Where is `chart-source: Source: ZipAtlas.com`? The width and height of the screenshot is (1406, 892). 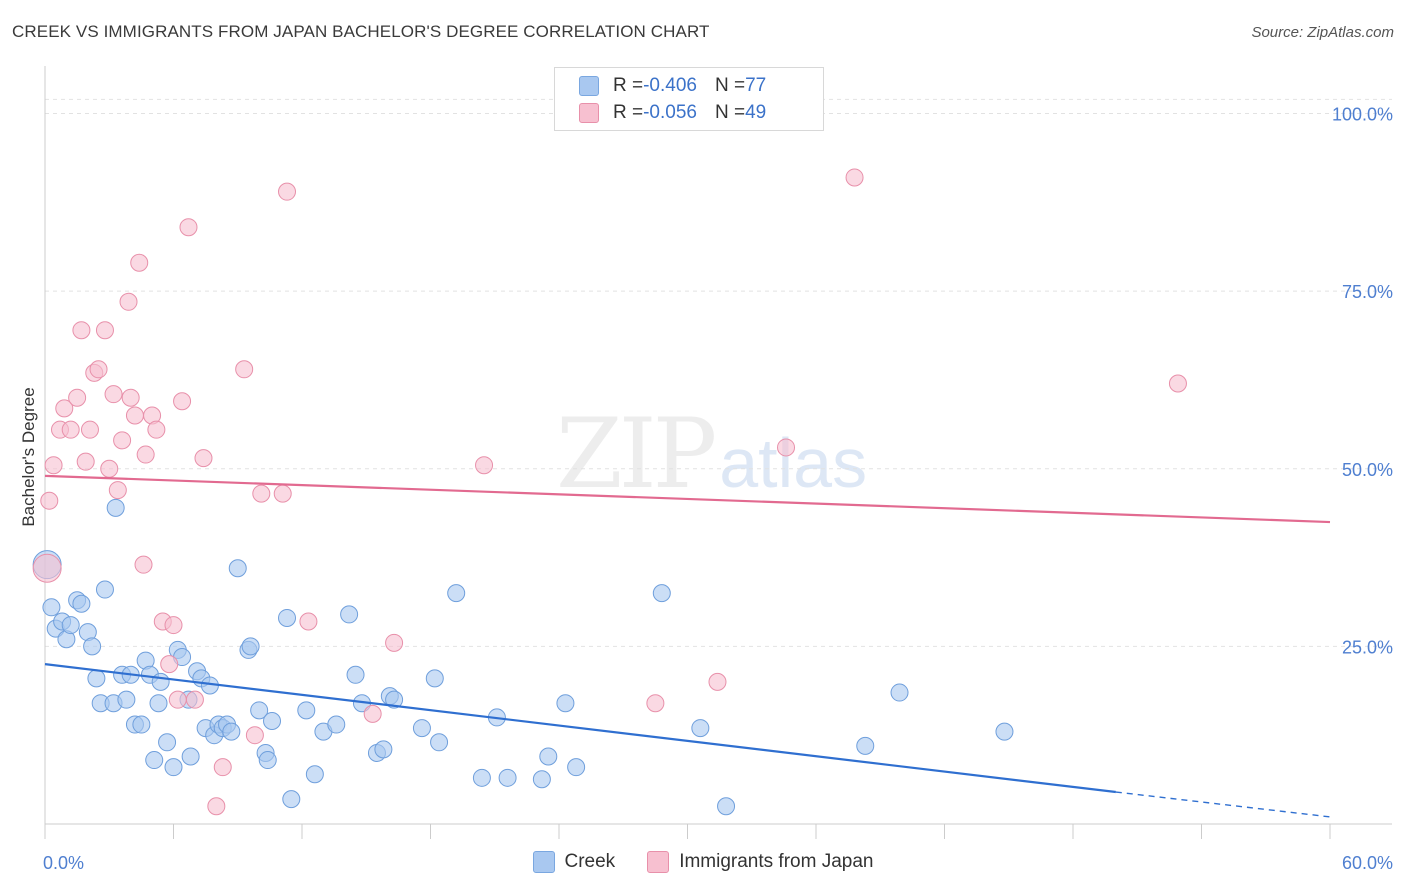
chart-source: Source: ZipAtlas.com is located at coordinates (1322, 32).